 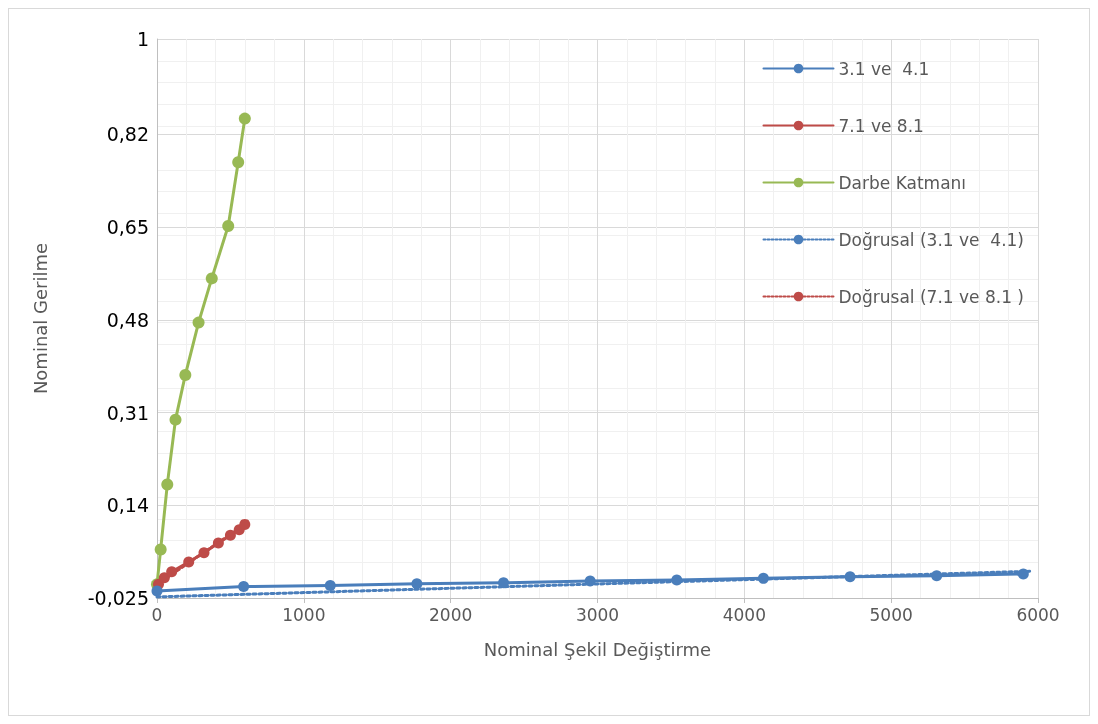 I want to click on y-tick-label: 0,31, so click(x=127, y=412).